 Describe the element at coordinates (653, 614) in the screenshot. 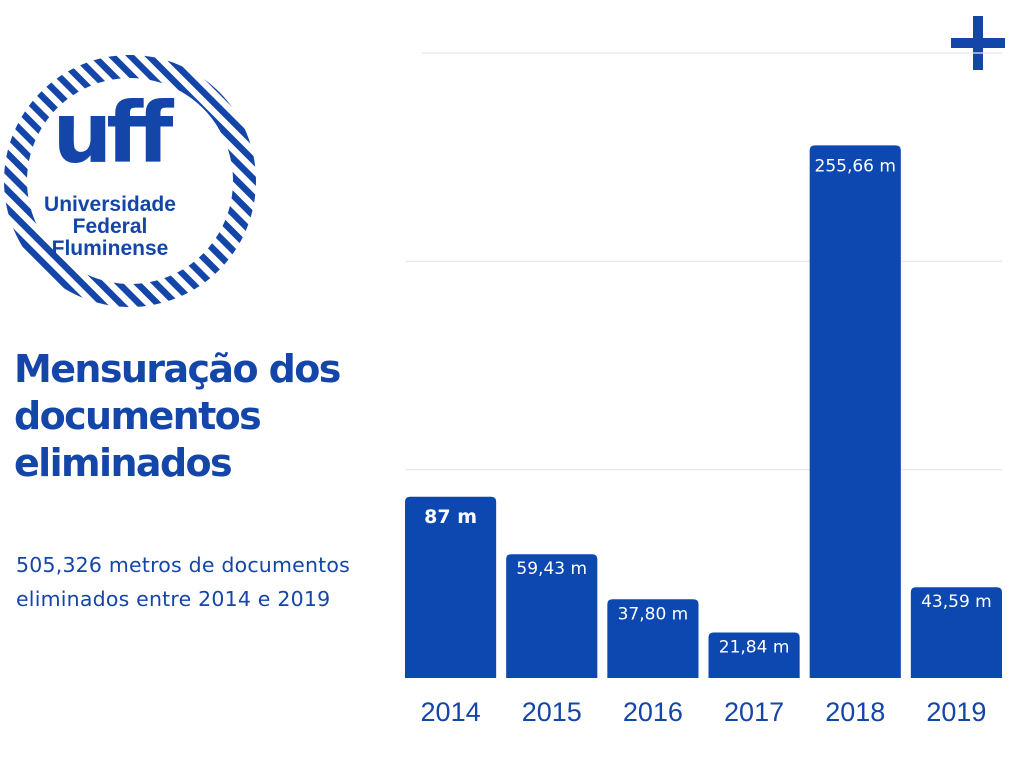

I see `data-label-2016: 37,80 m` at that location.